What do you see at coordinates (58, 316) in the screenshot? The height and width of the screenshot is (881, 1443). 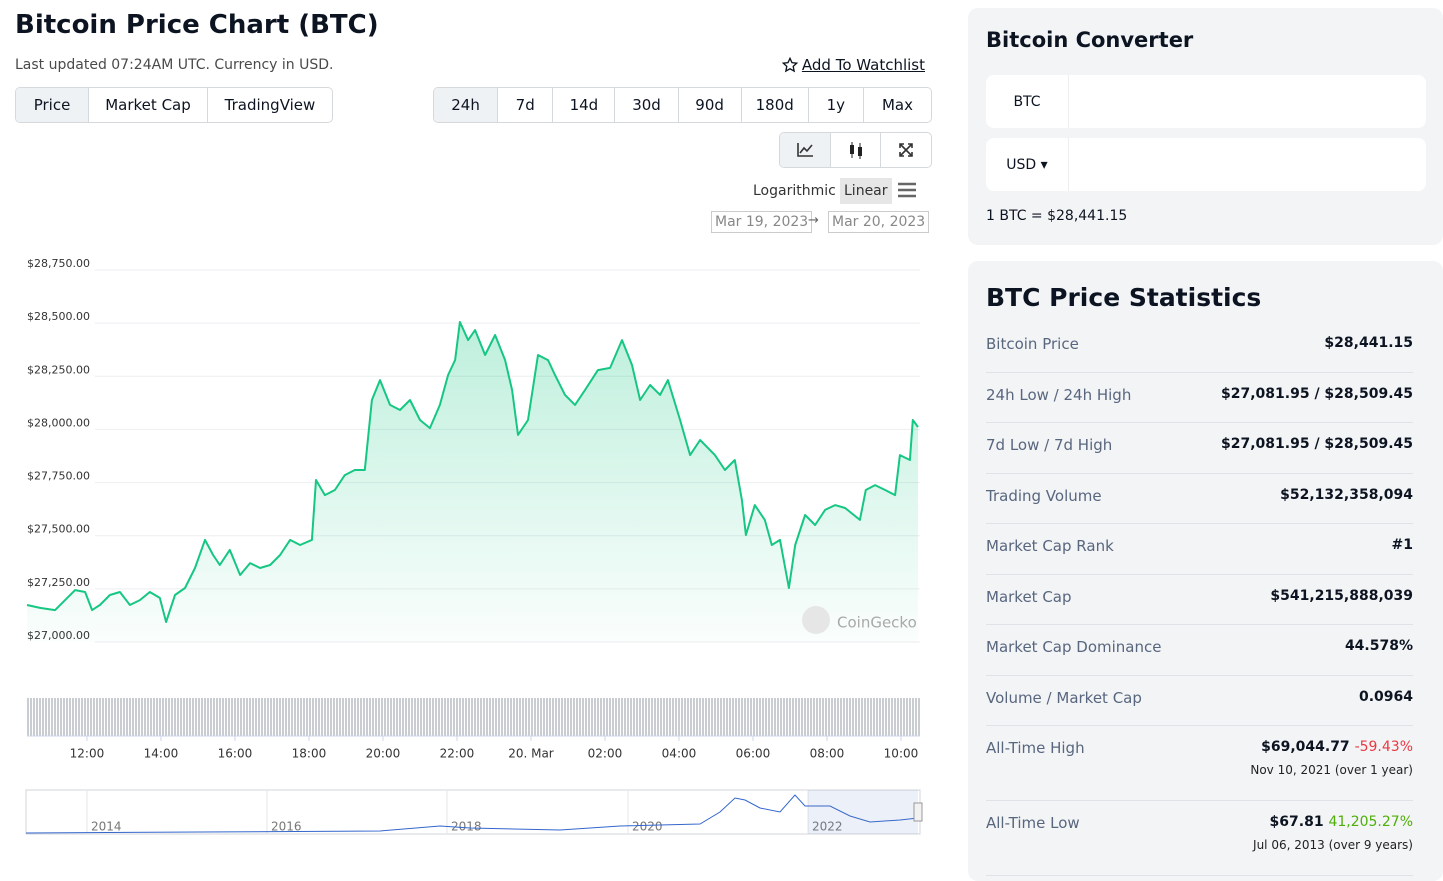 I see `y-tick-label: $28,500.00` at bounding box center [58, 316].